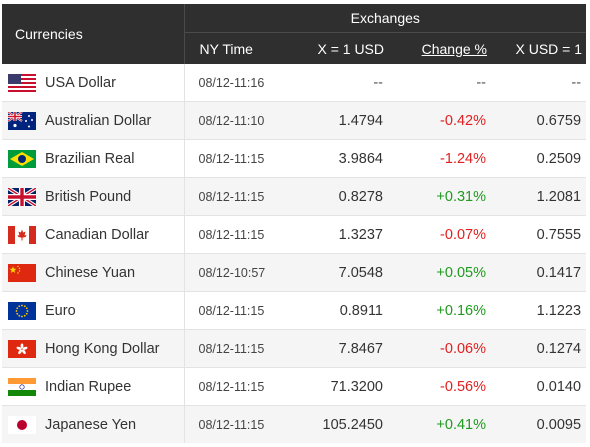 Image resolution: width=590 pixels, height=447 pixels. I want to click on currency-name: Australian Dollar, so click(98, 120).